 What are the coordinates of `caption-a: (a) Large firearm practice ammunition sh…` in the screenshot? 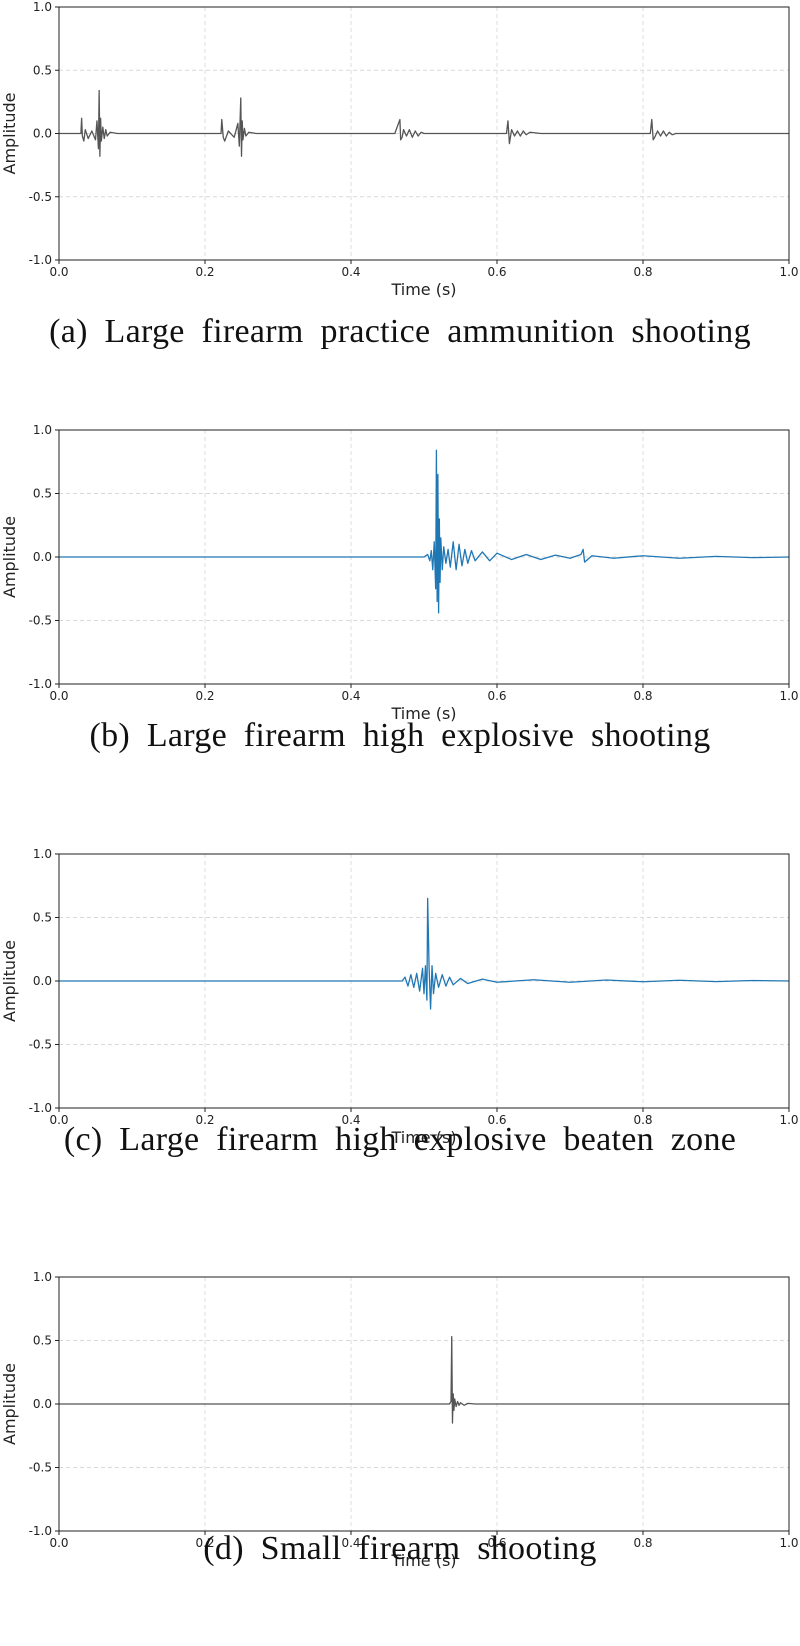 It's located at (400, 331).